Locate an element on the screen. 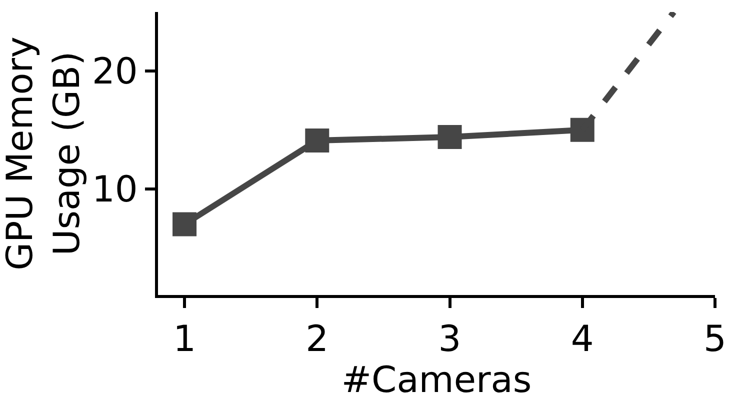 The height and width of the screenshot is (405, 750). x-axis-title: #Cameras is located at coordinates (436, 381).